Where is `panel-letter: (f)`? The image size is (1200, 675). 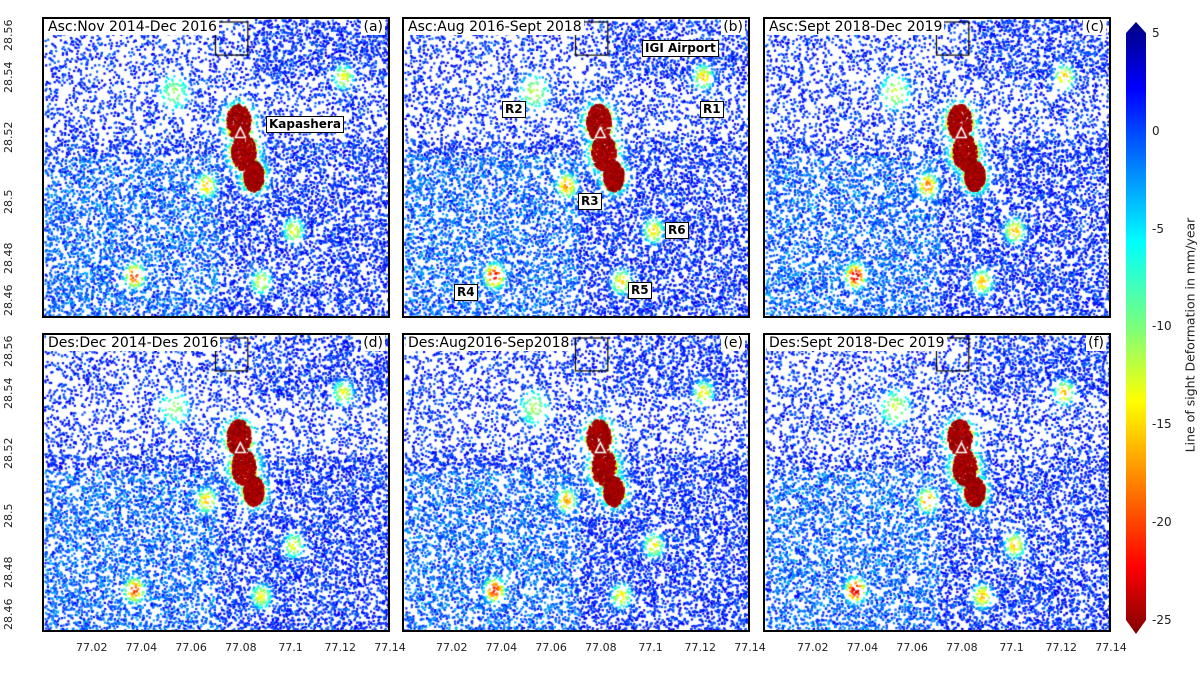
panel-letter: (f) is located at coordinates (1096, 343).